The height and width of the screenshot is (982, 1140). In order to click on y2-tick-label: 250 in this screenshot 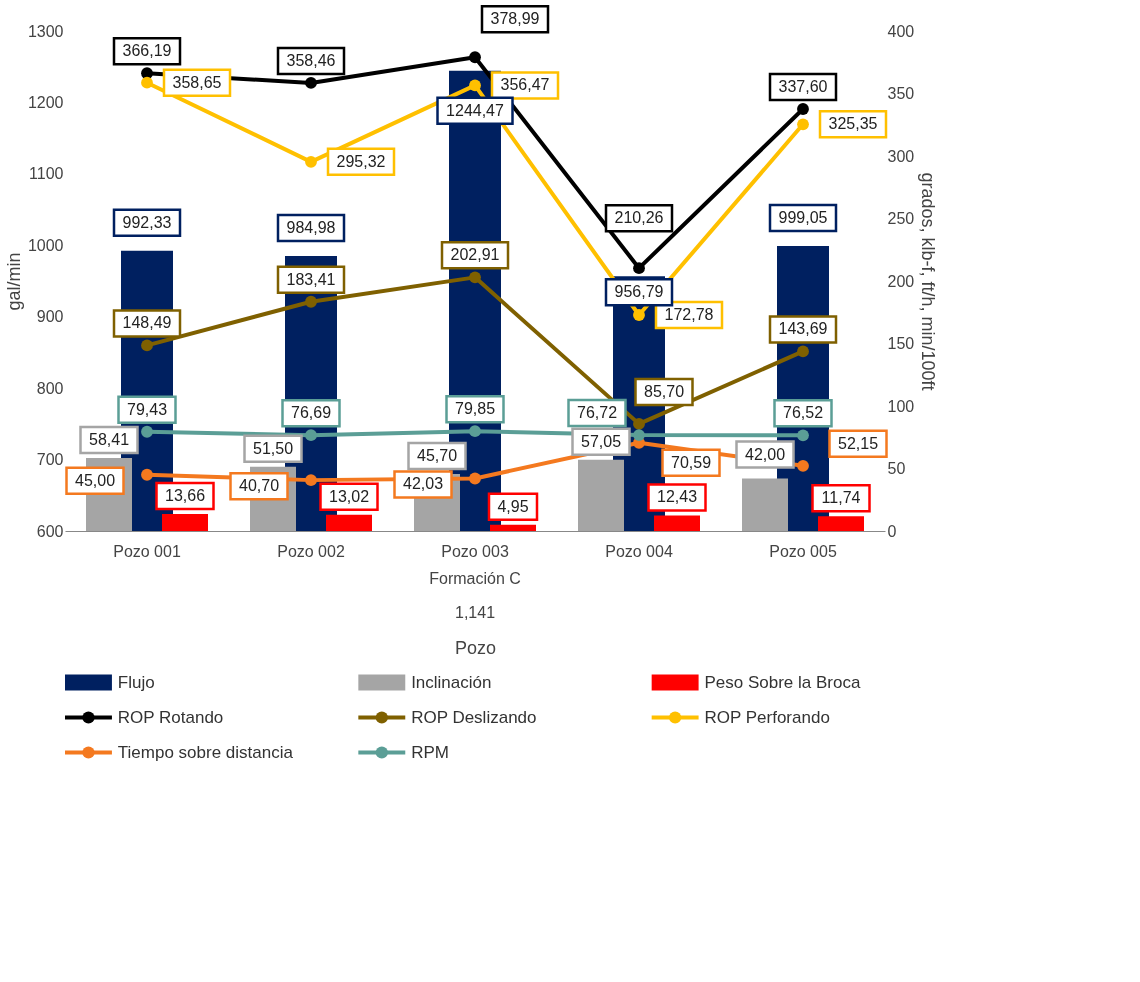, I will do `click(901, 218)`.